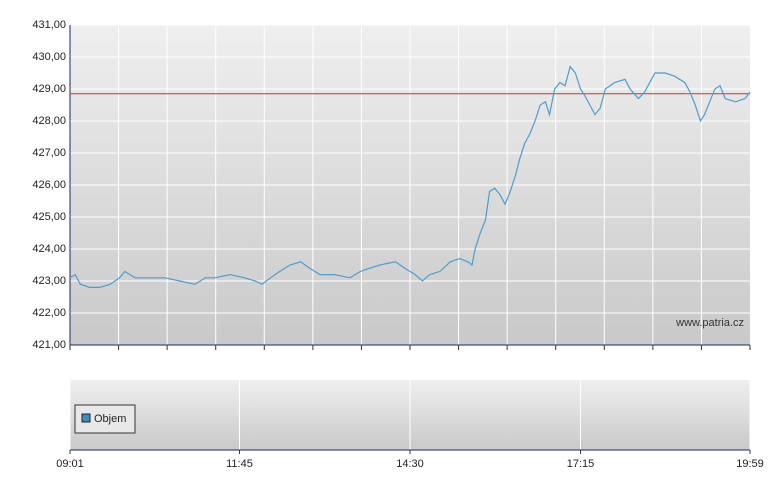  What do you see at coordinates (49, 185) in the screenshot?
I see `y-tick-label: 426,00` at bounding box center [49, 185].